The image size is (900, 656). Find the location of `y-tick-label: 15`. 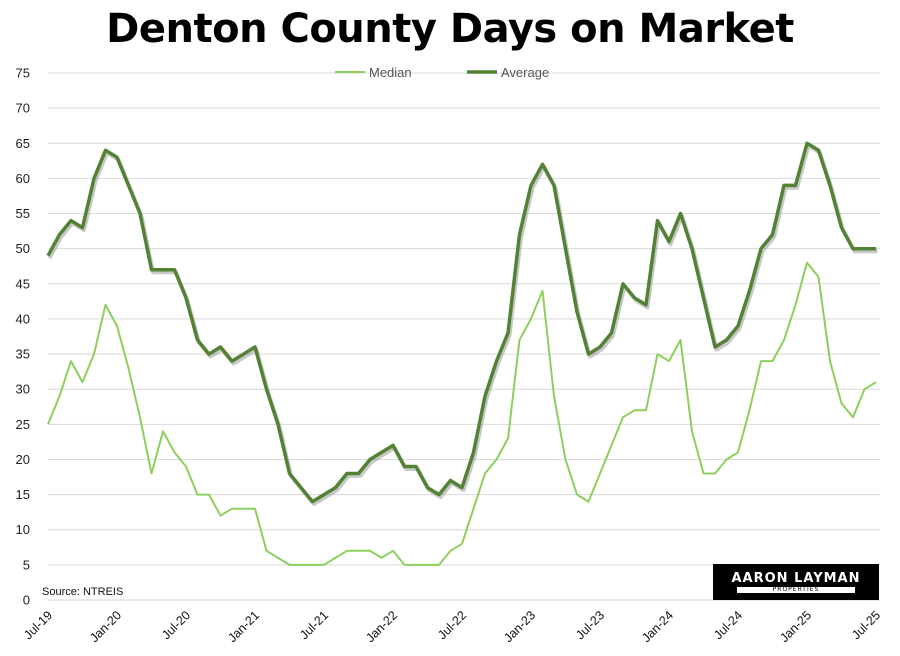

y-tick-label: 15 is located at coordinates (23, 494).